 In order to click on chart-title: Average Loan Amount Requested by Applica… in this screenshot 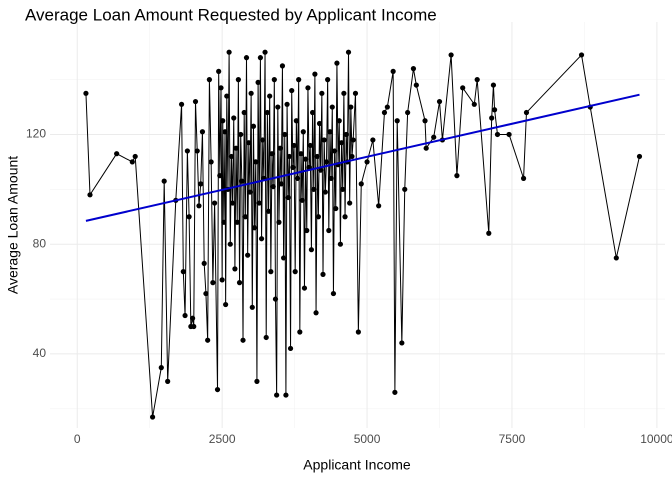, I will do `click(231, 14)`.